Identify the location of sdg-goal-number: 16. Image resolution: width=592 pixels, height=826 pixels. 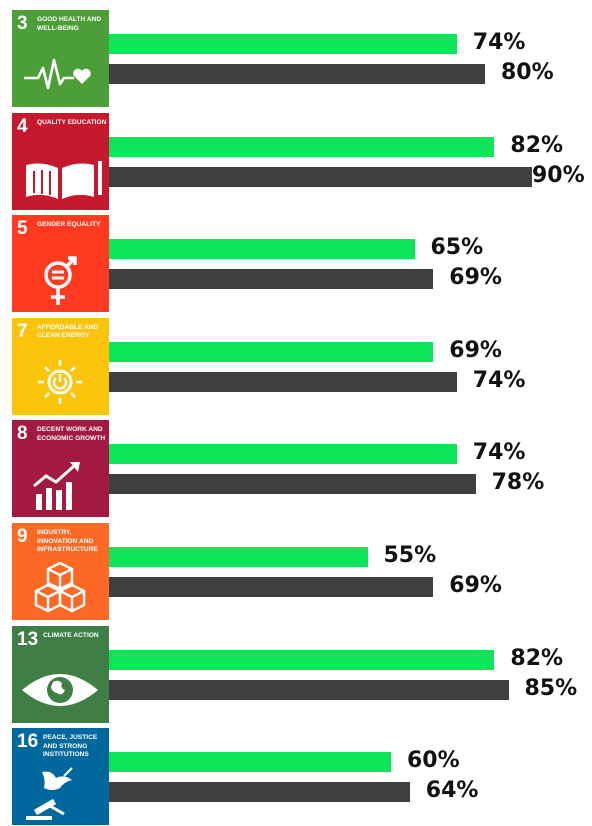
(28, 742).